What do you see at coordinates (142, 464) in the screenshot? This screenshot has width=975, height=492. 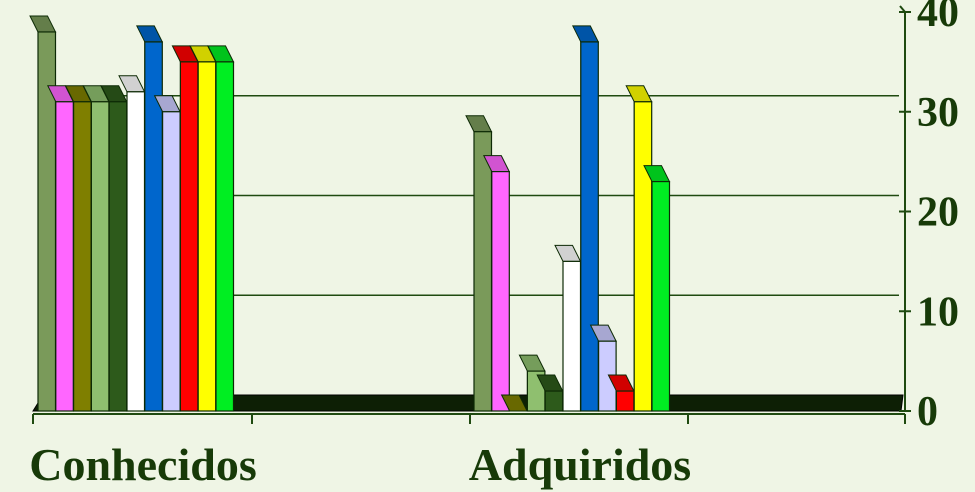 I see `category-label: Conhecidos` at bounding box center [142, 464].